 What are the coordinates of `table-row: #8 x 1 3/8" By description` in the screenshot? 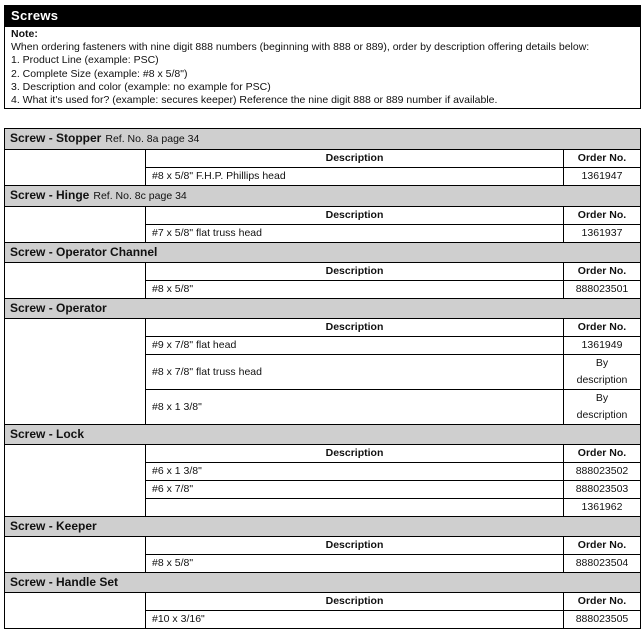 It's located at (323, 407).